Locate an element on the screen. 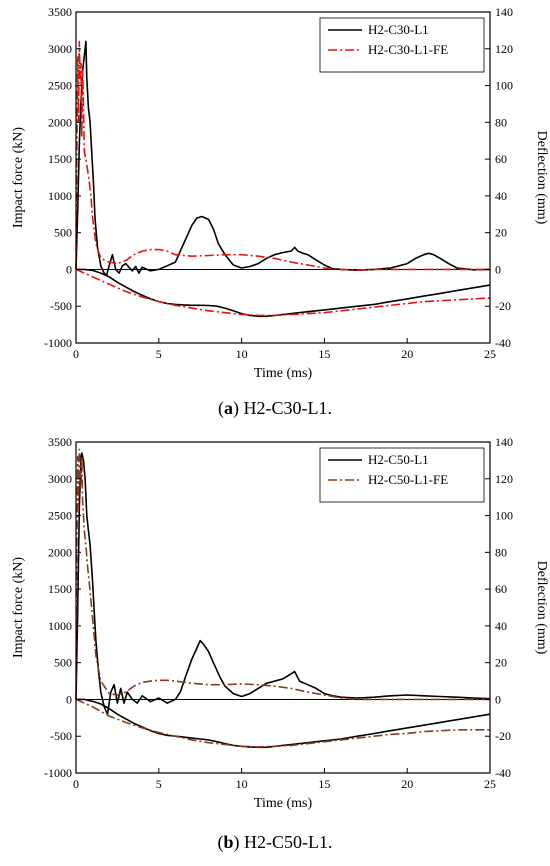 The image size is (550, 866). chart-a-ytick-right-label-6: 80 is located at coordinates (501, 122).